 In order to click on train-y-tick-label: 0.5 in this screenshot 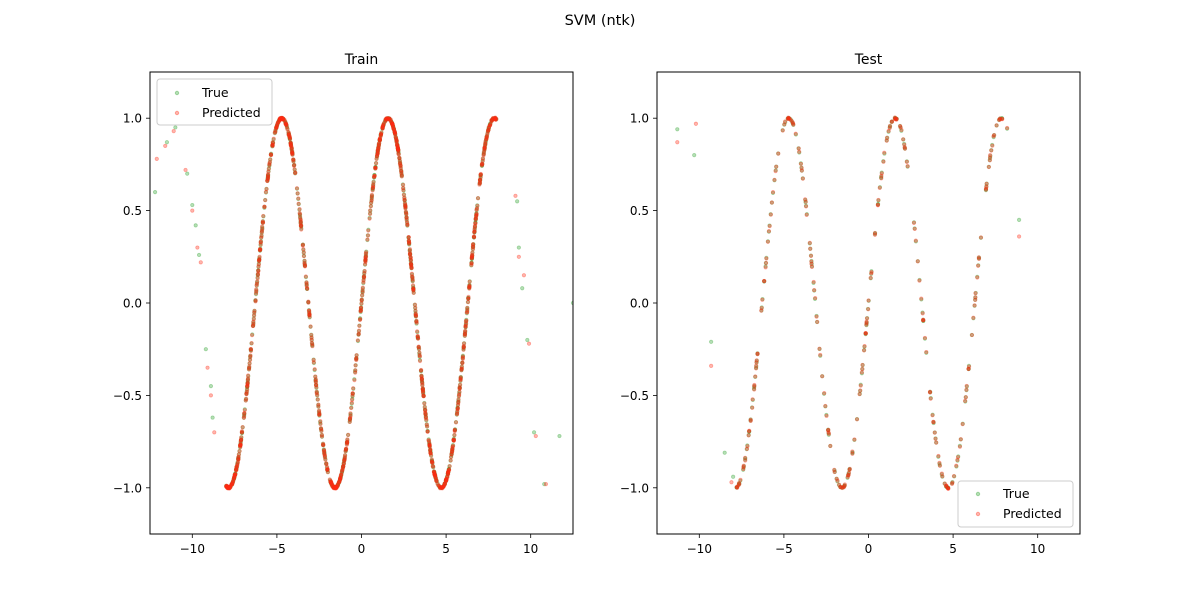, I will do `click(132, 211)`.